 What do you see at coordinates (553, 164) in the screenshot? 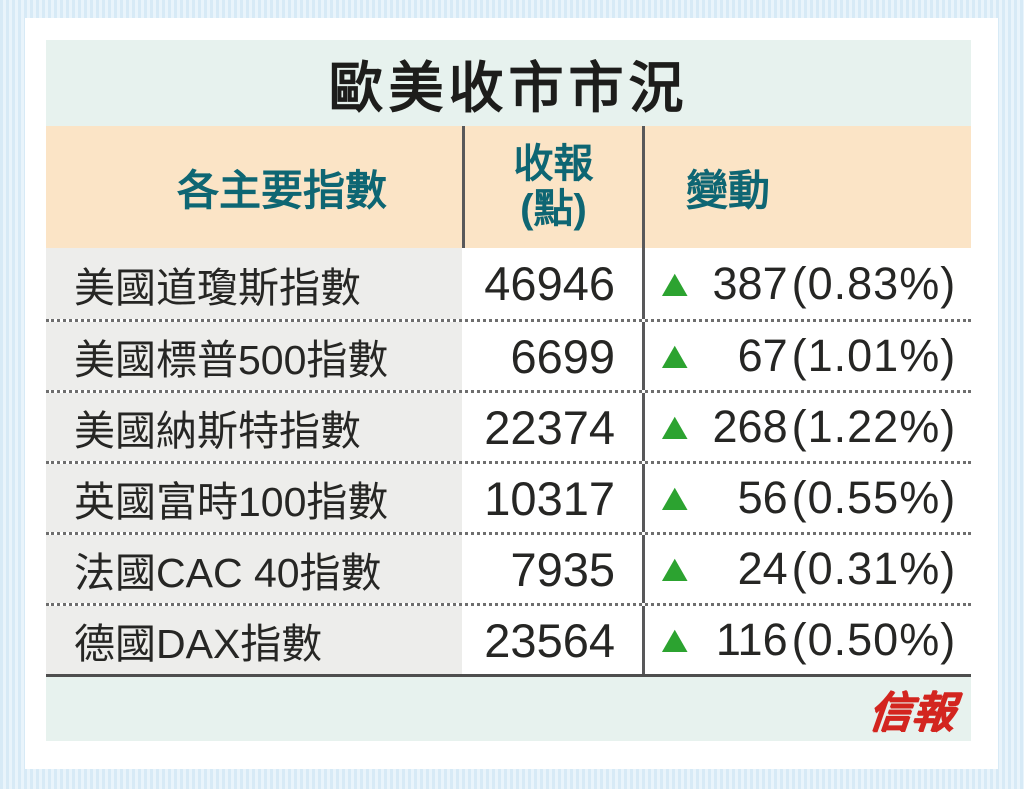
I see `column-header-close-line1: 收報` at bounding box center [553, 164].